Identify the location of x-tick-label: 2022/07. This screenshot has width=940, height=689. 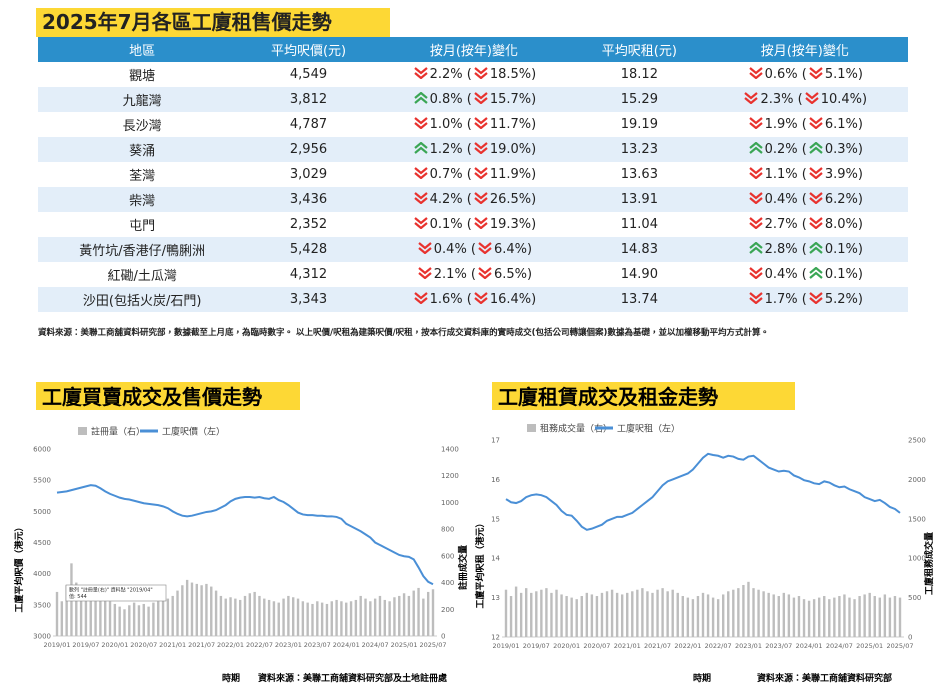
(718, 646).